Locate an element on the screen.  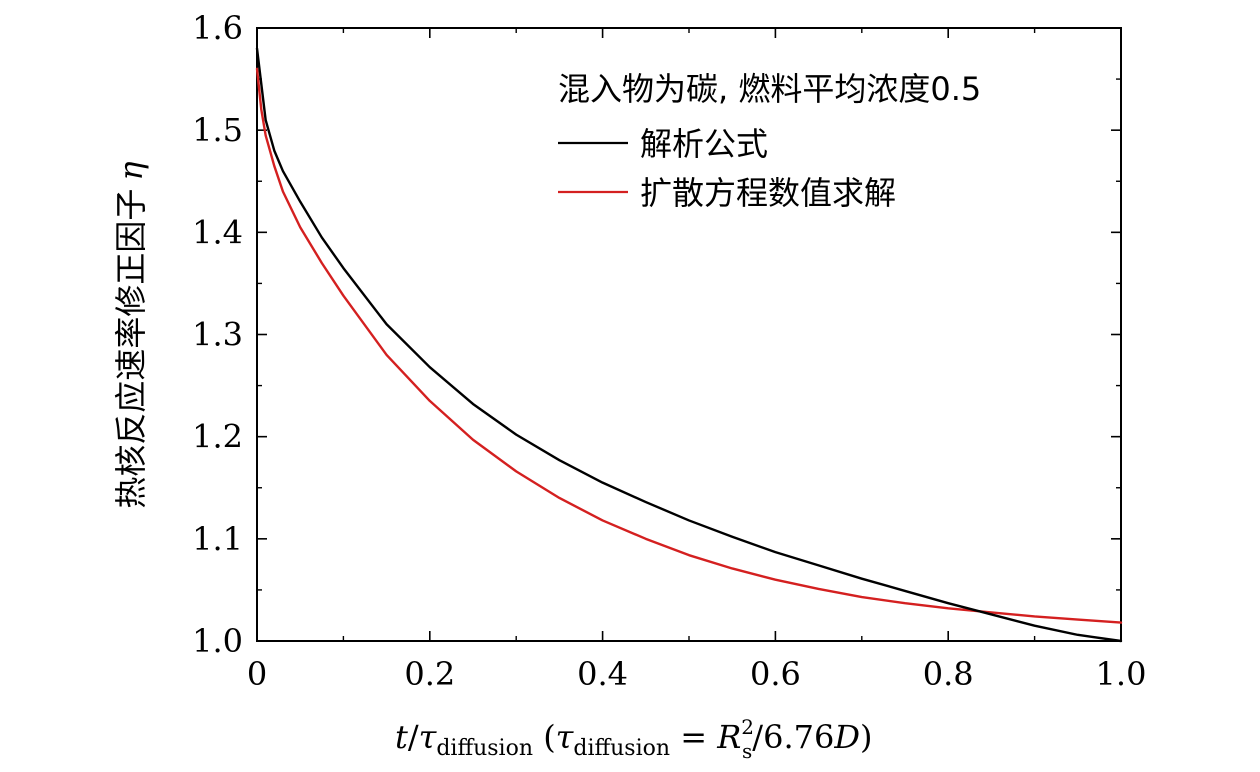
y-tick-label: 1.0 is located at coordinates (217, 641).